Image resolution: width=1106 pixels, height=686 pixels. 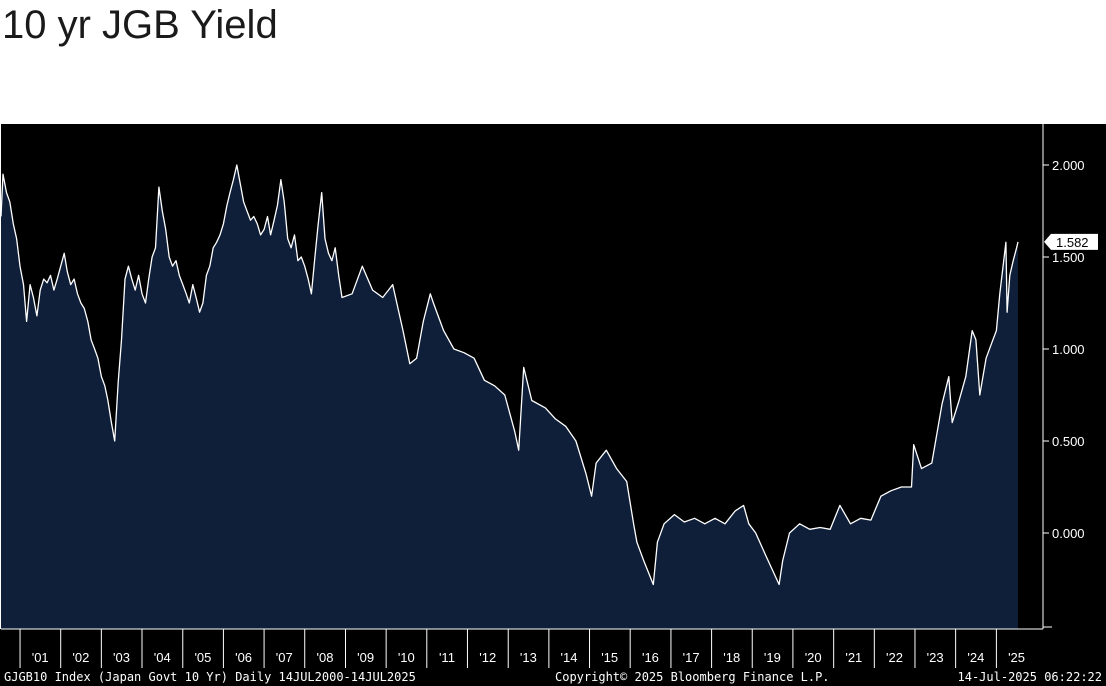 I want to click on y-tick-label: 1.500, so click(x=1068, y=257).